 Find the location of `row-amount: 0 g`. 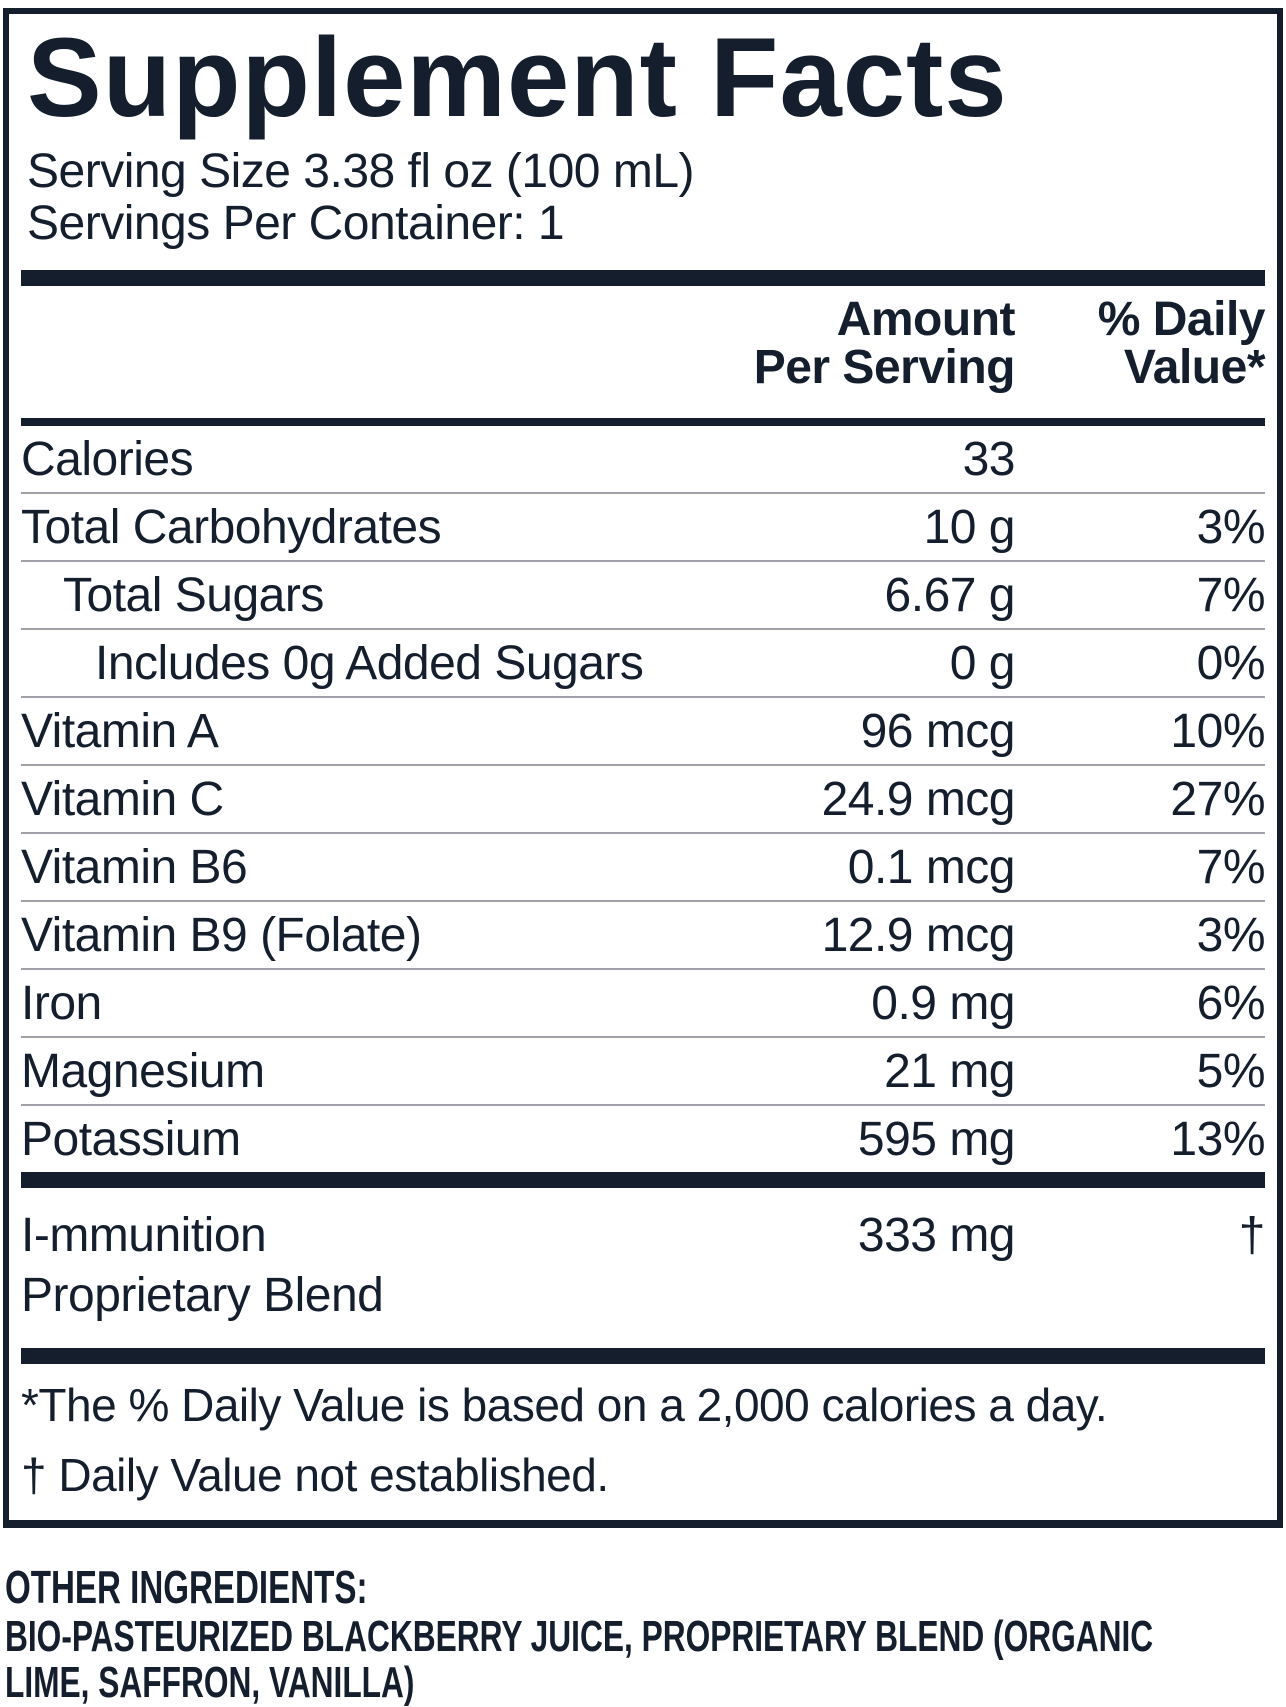

row-amount: 0 g is located at coordinates (982, 663).